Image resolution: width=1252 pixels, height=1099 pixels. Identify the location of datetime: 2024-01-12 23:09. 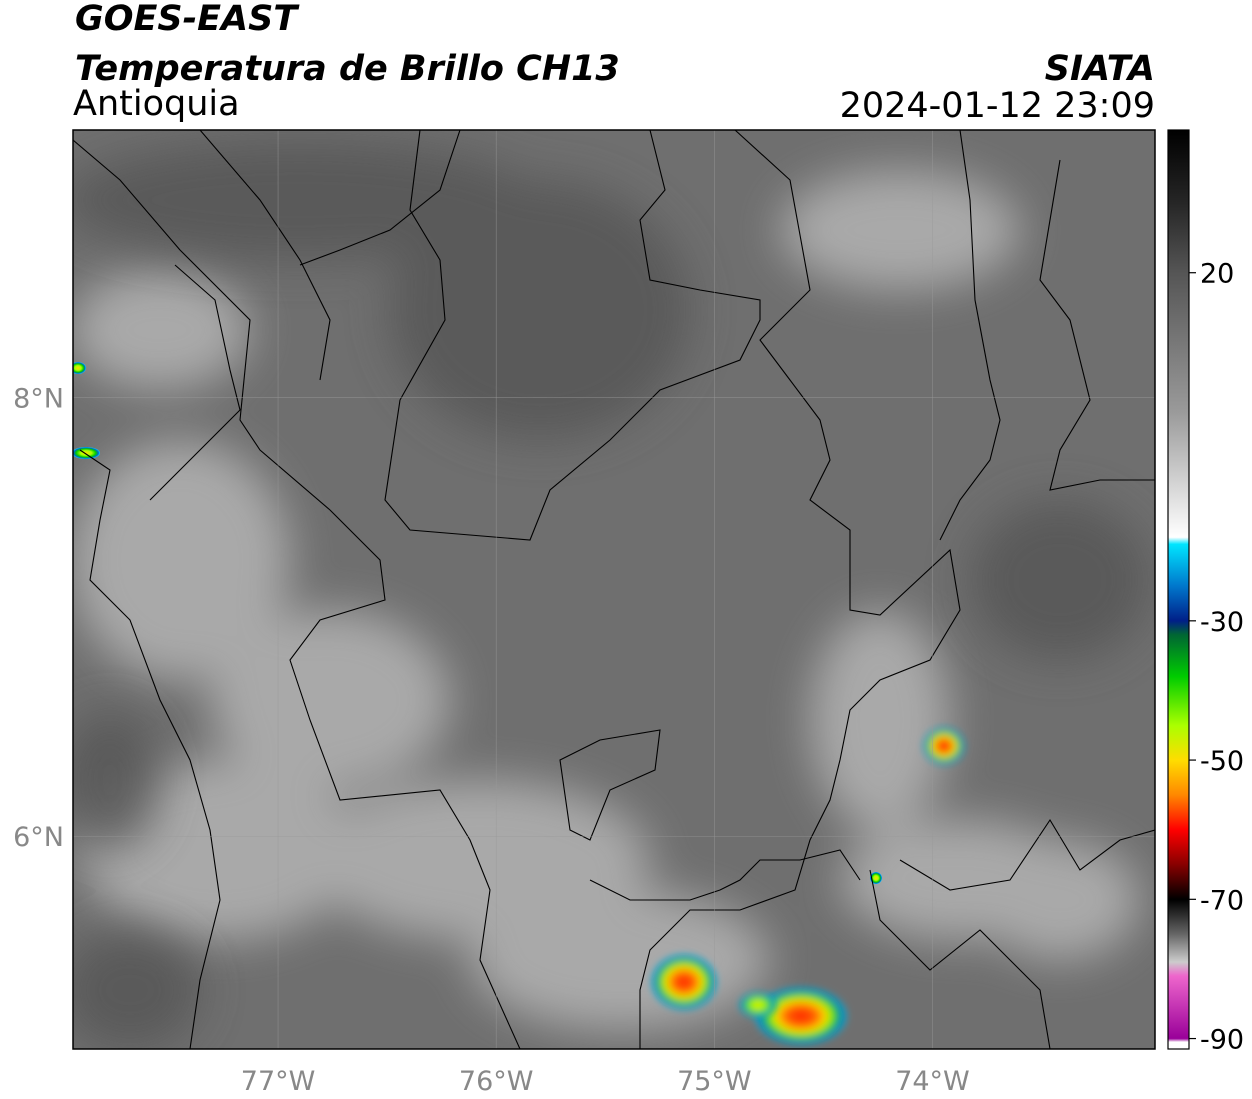
(997, 106).